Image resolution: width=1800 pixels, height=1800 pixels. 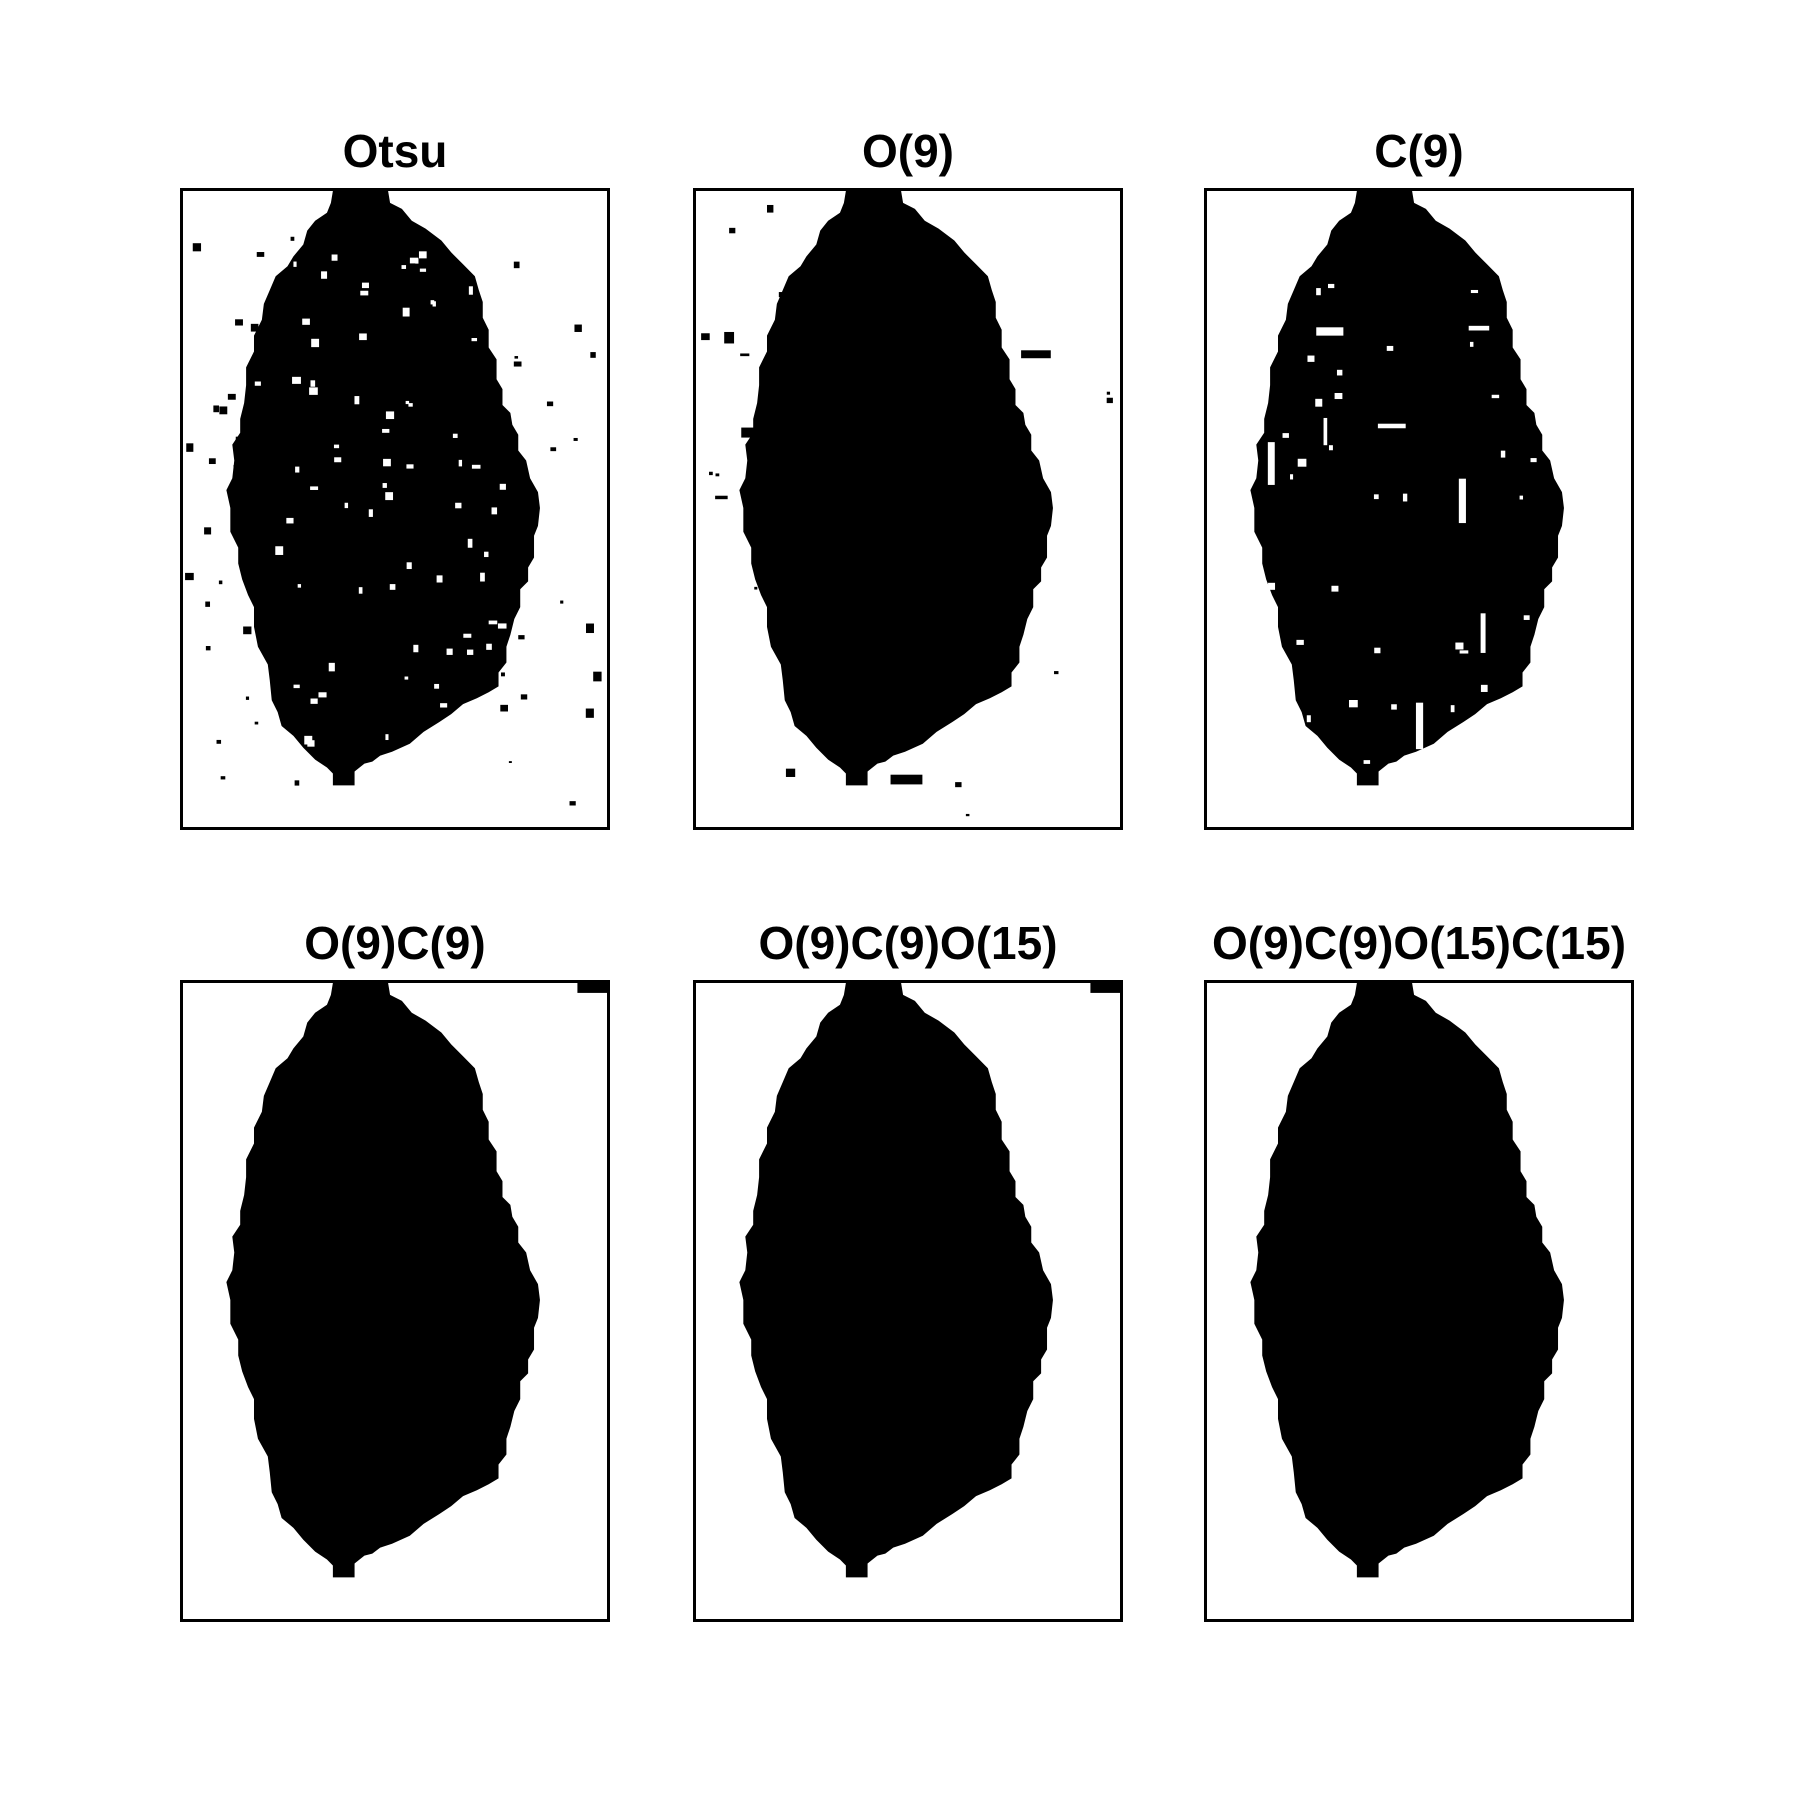 What do you see at coordinates (1419, 943) in the screenshot?
I see `panel-title-o9c9o15c15: O(9)C(9)O(15)C(15)` at bounding box center [1419, 943].